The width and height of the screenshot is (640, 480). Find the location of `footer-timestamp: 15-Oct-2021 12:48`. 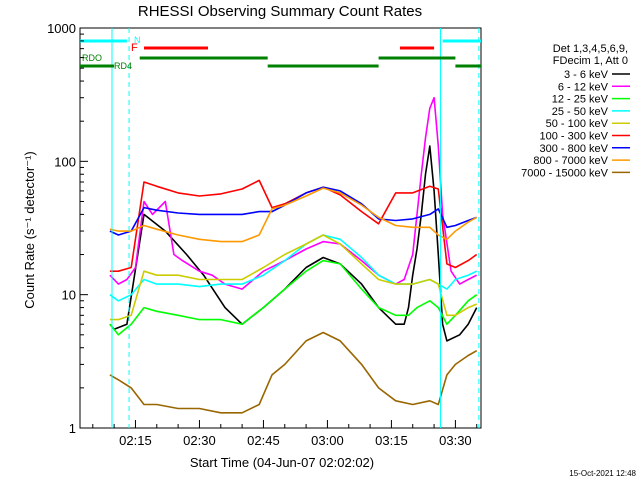

footer-timestamp: 15-Oct-2021 12:48 is located at coordinates (602, 473).